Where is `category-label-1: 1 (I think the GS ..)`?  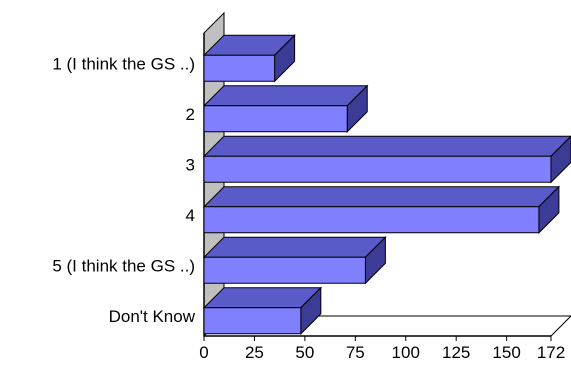
category-label-1: 1 (I think the GS ..) is located at coordinates (123, 64).